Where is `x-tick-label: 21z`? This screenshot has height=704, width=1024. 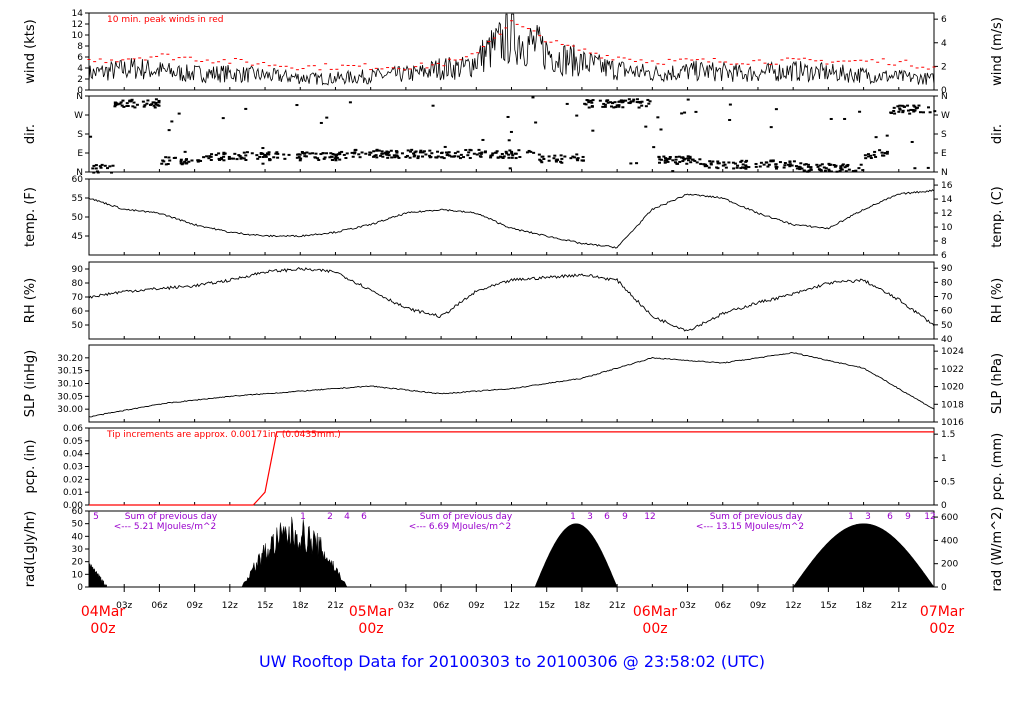 x-tick-label: 21z is located at coordinates (899, 606).